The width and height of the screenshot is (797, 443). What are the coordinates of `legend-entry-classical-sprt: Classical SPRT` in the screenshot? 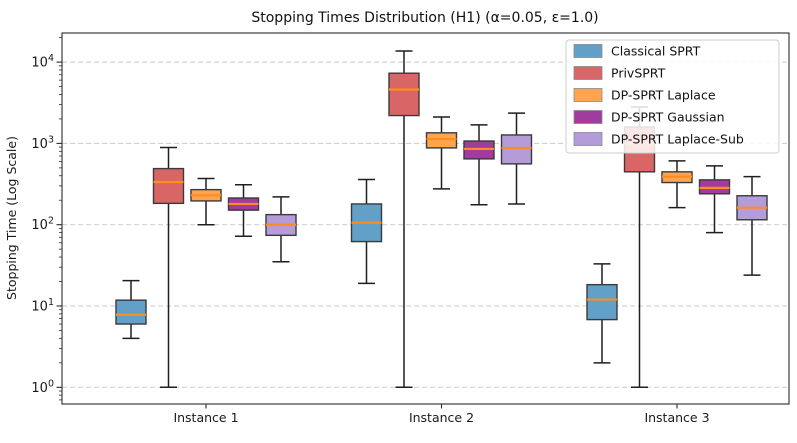 It's located at (637, 51).